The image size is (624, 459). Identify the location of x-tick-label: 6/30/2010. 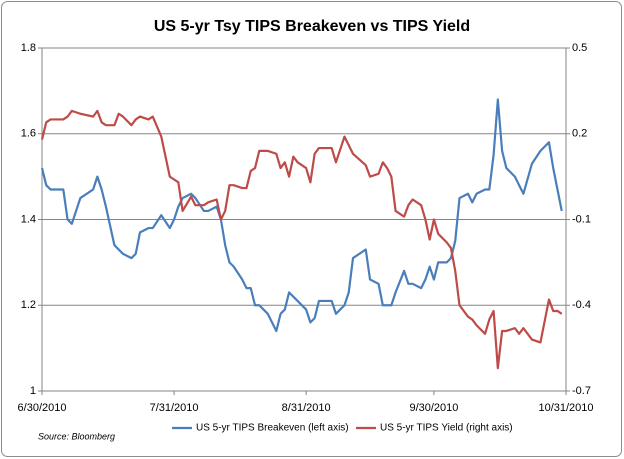
(42, 408).